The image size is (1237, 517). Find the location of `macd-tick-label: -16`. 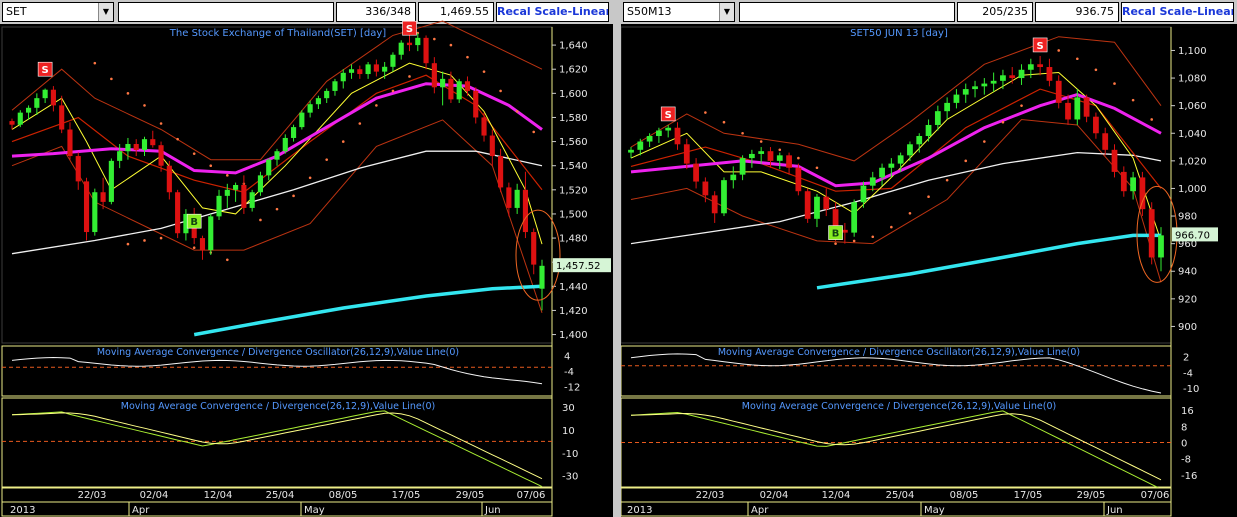

macd-tick-label: -16 is located at coordinates (1189, 476).